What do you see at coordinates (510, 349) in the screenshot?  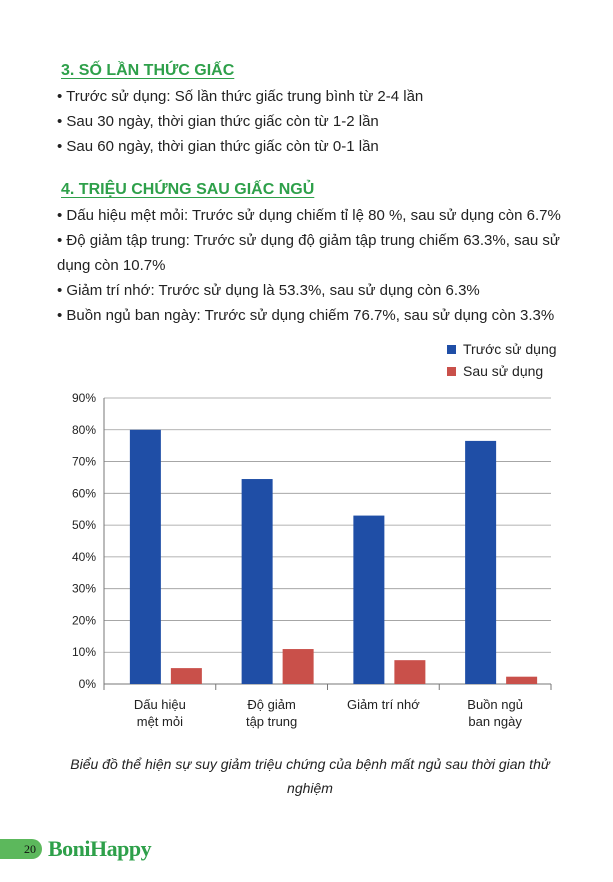 I see `legend-label: Trước sử dụng` at bounding box center [510, 349].